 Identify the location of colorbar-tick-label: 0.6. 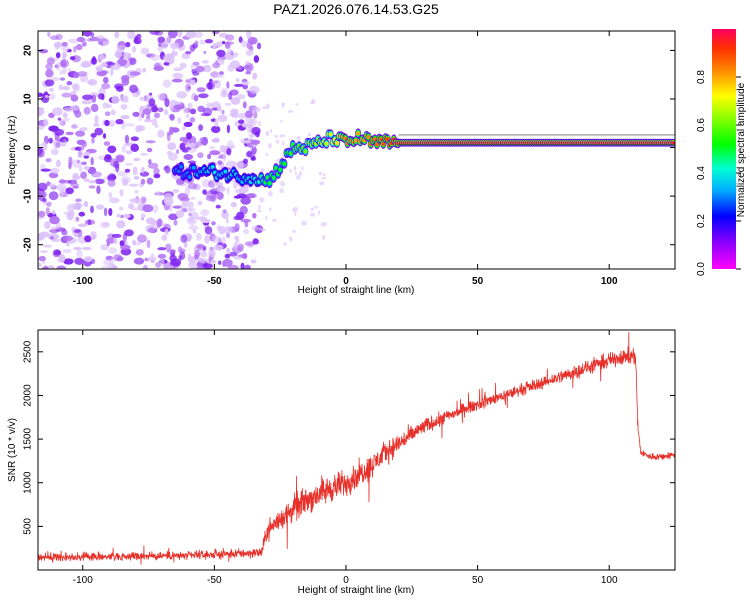
(701, 125).